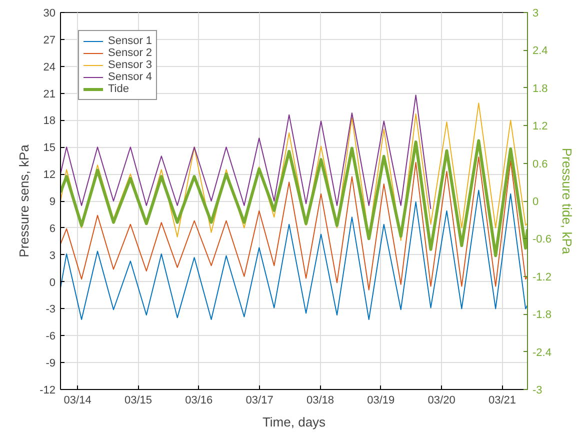  What do you see at coordinates (542, 352) in the screenshot?
I see `y2-tick-label: -2.4` at bounding box center [542, 352].